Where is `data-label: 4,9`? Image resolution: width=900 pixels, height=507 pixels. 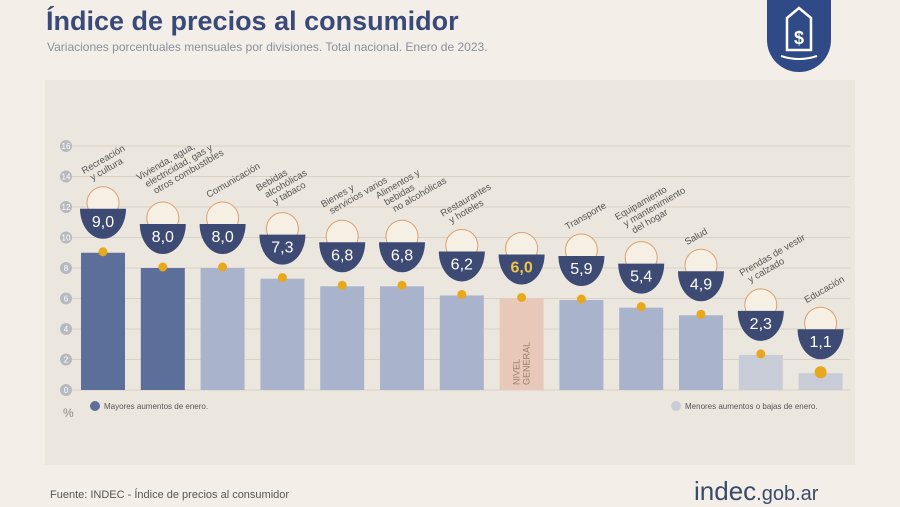 data-label: 4,9 is located at coordinates (701, 284).